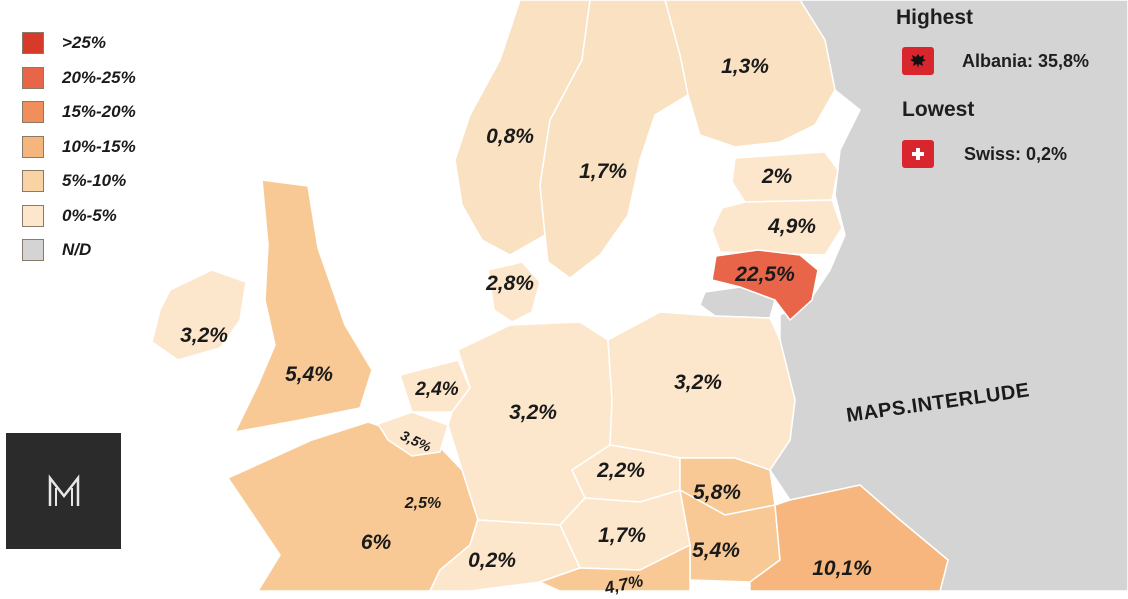 This screenshot has height=599, width=1128. I want to click on label-lithuania: 22,5%, so click(765, 274).